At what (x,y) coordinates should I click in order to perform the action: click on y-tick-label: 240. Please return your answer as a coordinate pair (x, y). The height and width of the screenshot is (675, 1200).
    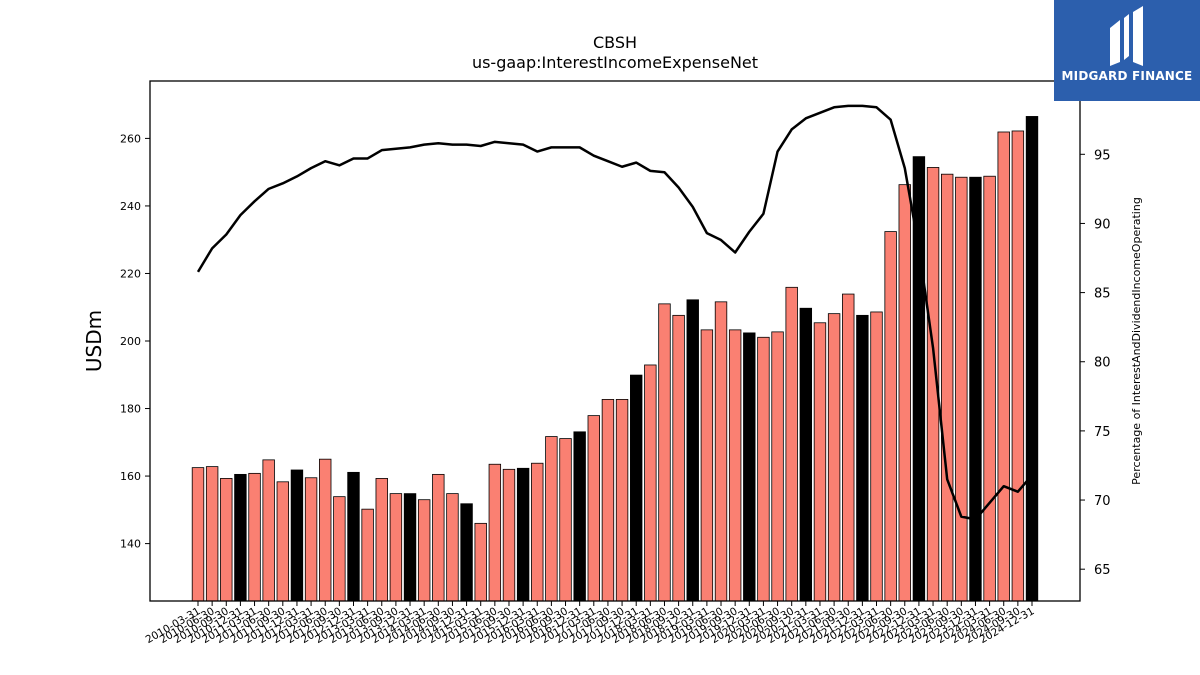
    Looking at the image, I should click on (130, 206).